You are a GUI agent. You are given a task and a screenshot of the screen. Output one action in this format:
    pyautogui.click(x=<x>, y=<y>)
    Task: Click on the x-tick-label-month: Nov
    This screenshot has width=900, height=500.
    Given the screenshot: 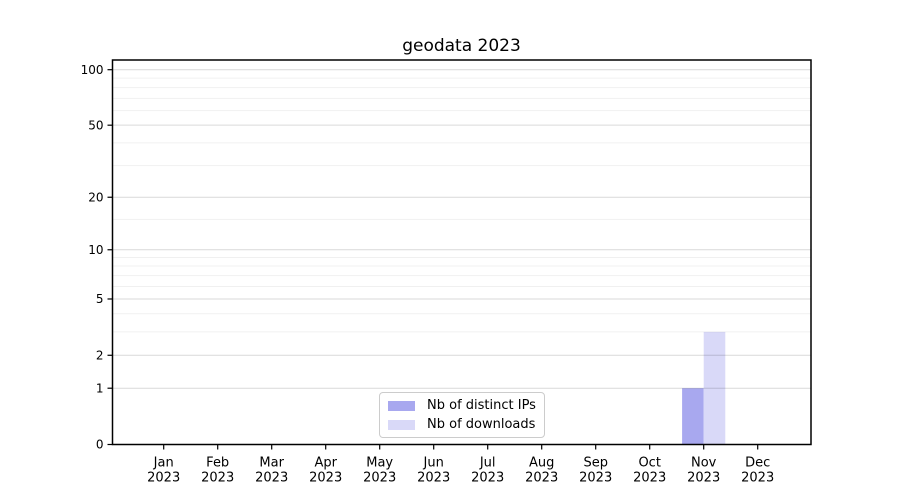 What is the action you would take?
    pyautogui.click(x=704, y=463)
    